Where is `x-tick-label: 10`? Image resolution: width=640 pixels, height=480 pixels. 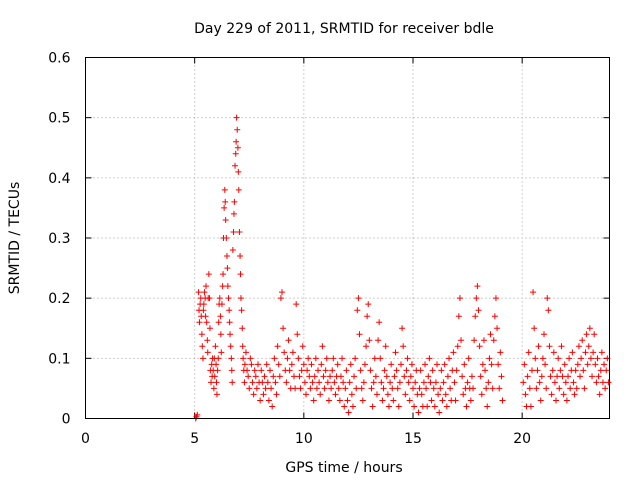
x-tick-label: 10 is located at coordinates (304, 439).